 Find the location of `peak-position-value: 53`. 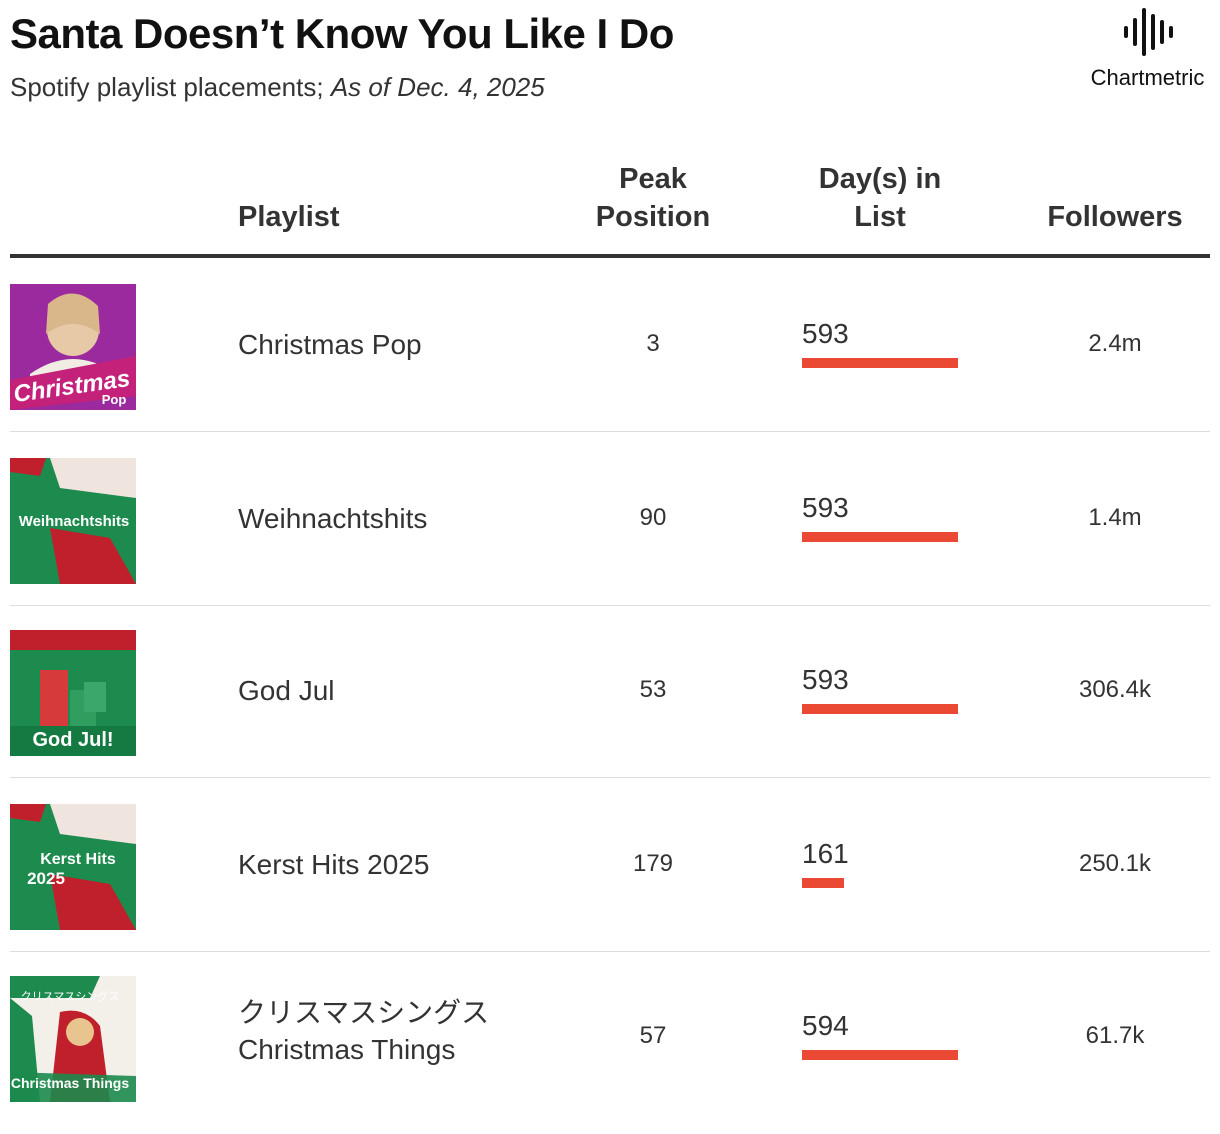

peak-position-value: 53 is located at coordinates (653, 689).